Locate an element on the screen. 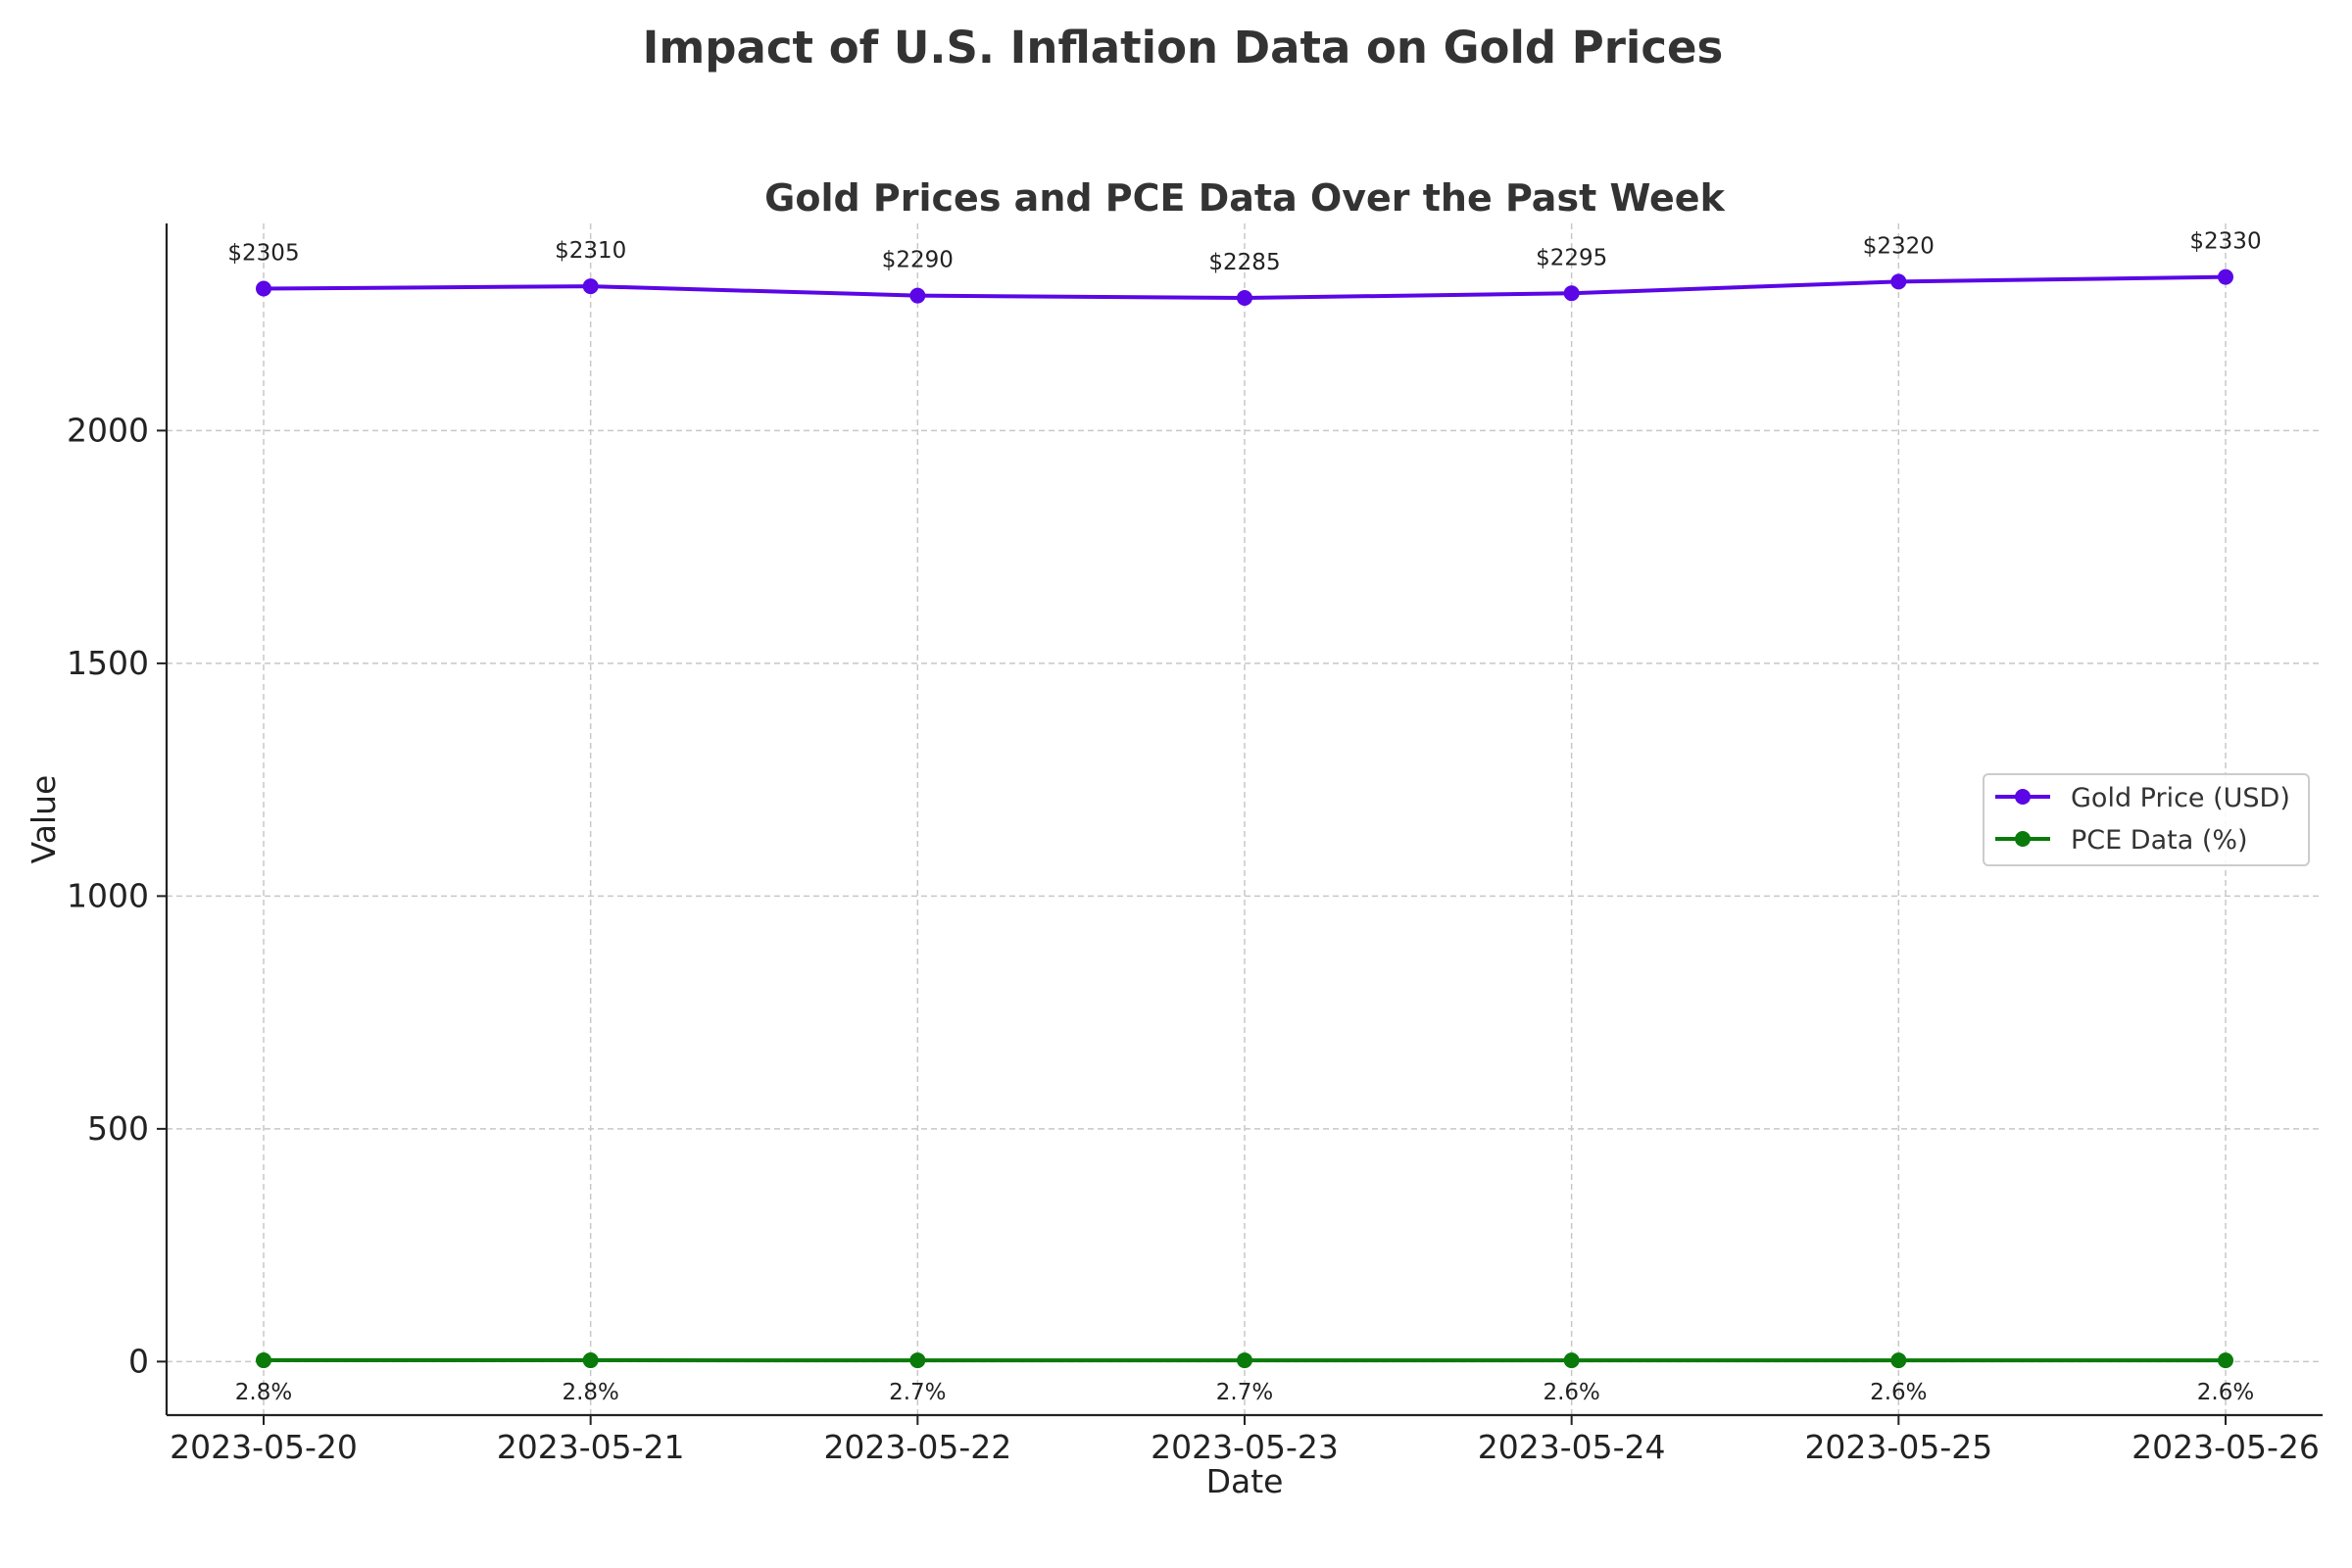 Image resolution: width=2352 pixels, height=1568 pixels. x-tick-label: 2023-05-24 is located at coordinates (1572, 1447).